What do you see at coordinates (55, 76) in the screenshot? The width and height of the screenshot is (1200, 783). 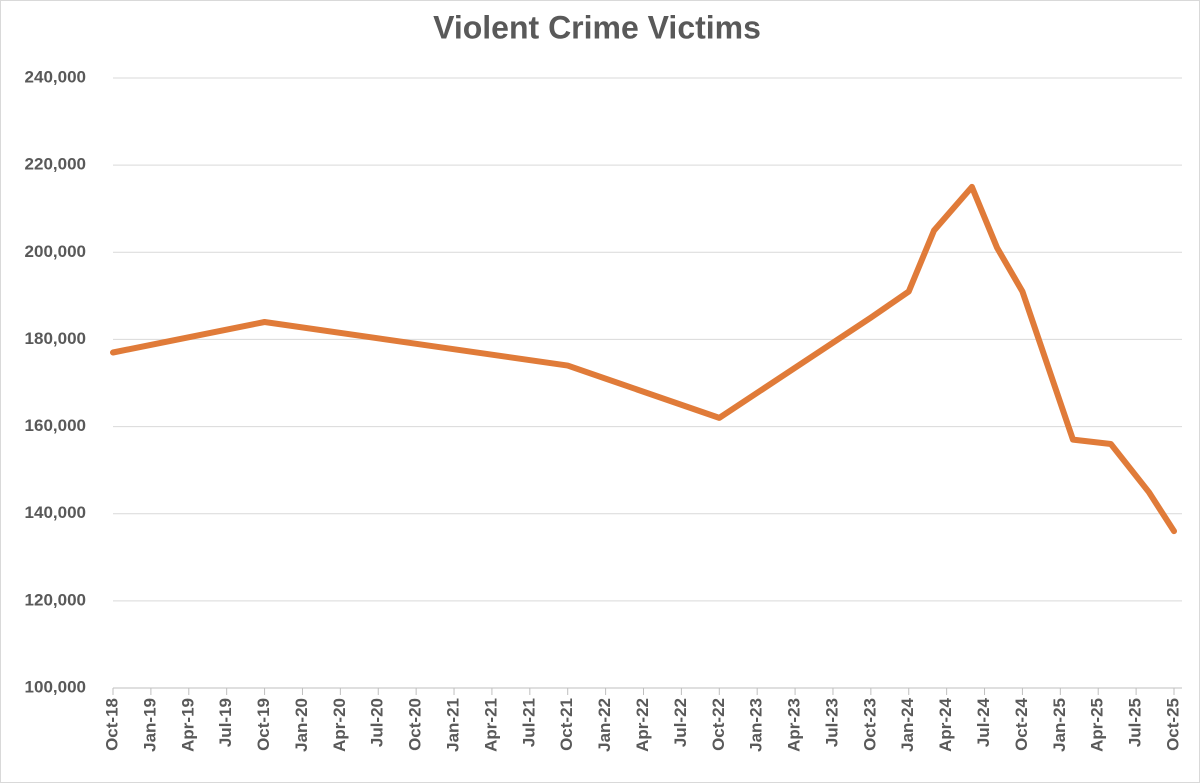 I see `y-tick-label: 240,000` at bounding box center [55, 76].